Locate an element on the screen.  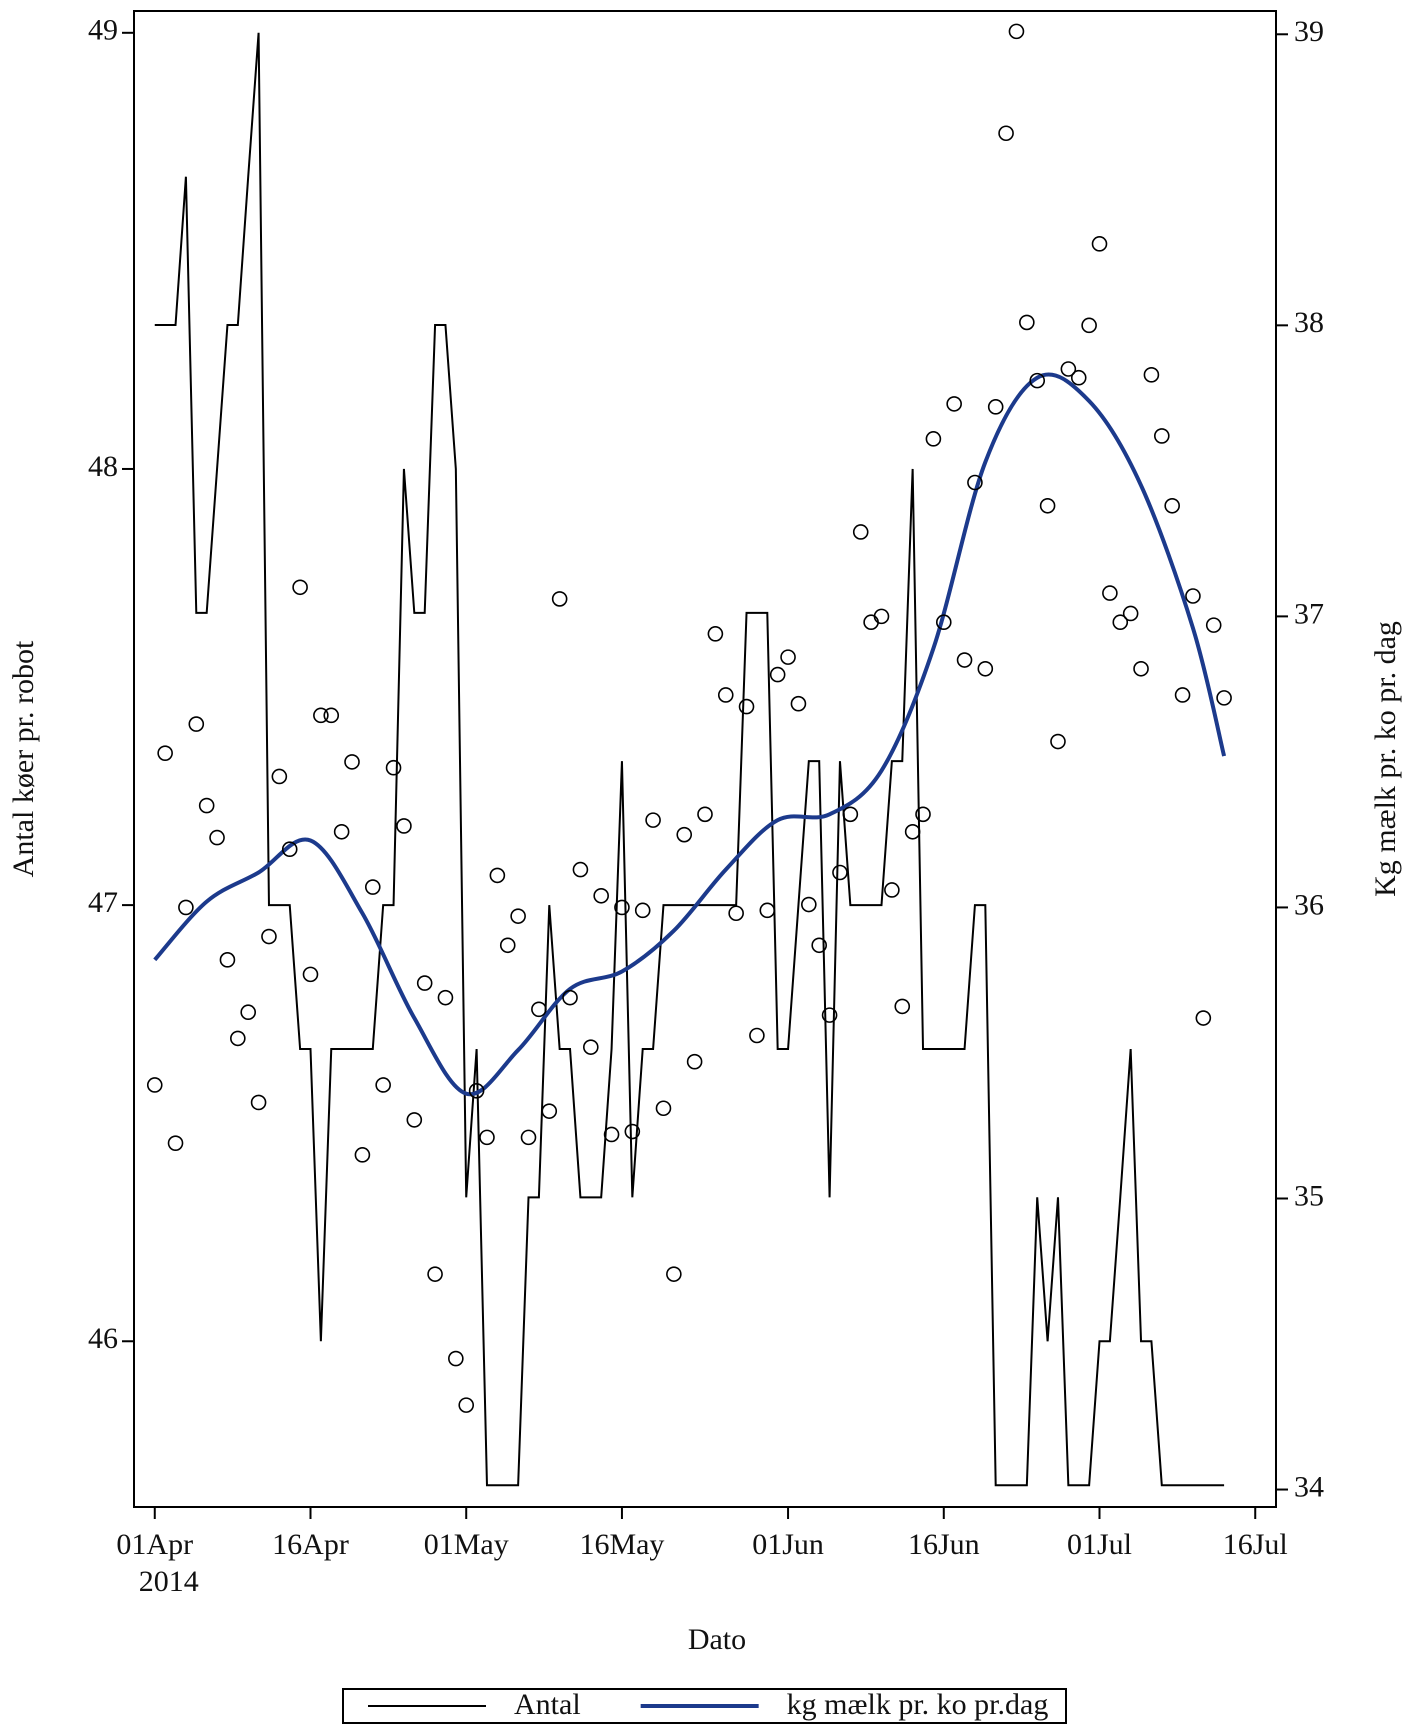
x-year-label: 2014 is located at coordinates (169, 1581).